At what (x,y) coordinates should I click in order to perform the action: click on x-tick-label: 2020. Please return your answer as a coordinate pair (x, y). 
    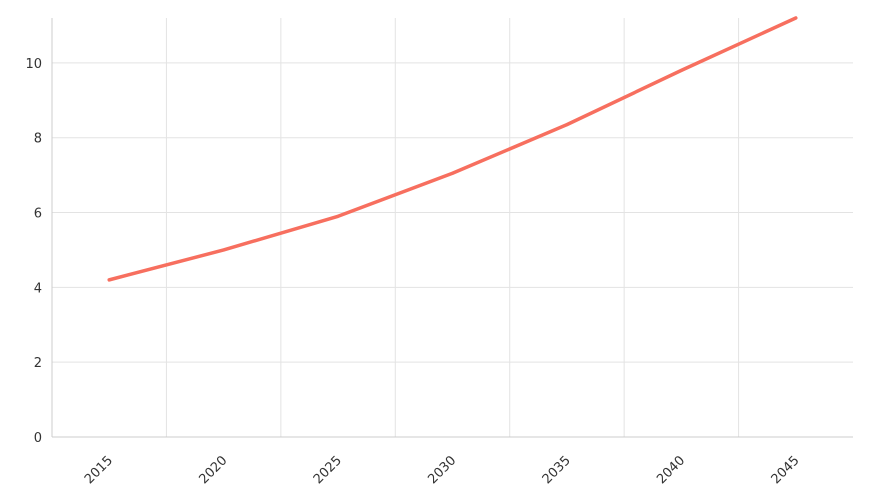
    Looking at the image, I should click on (213, 470).